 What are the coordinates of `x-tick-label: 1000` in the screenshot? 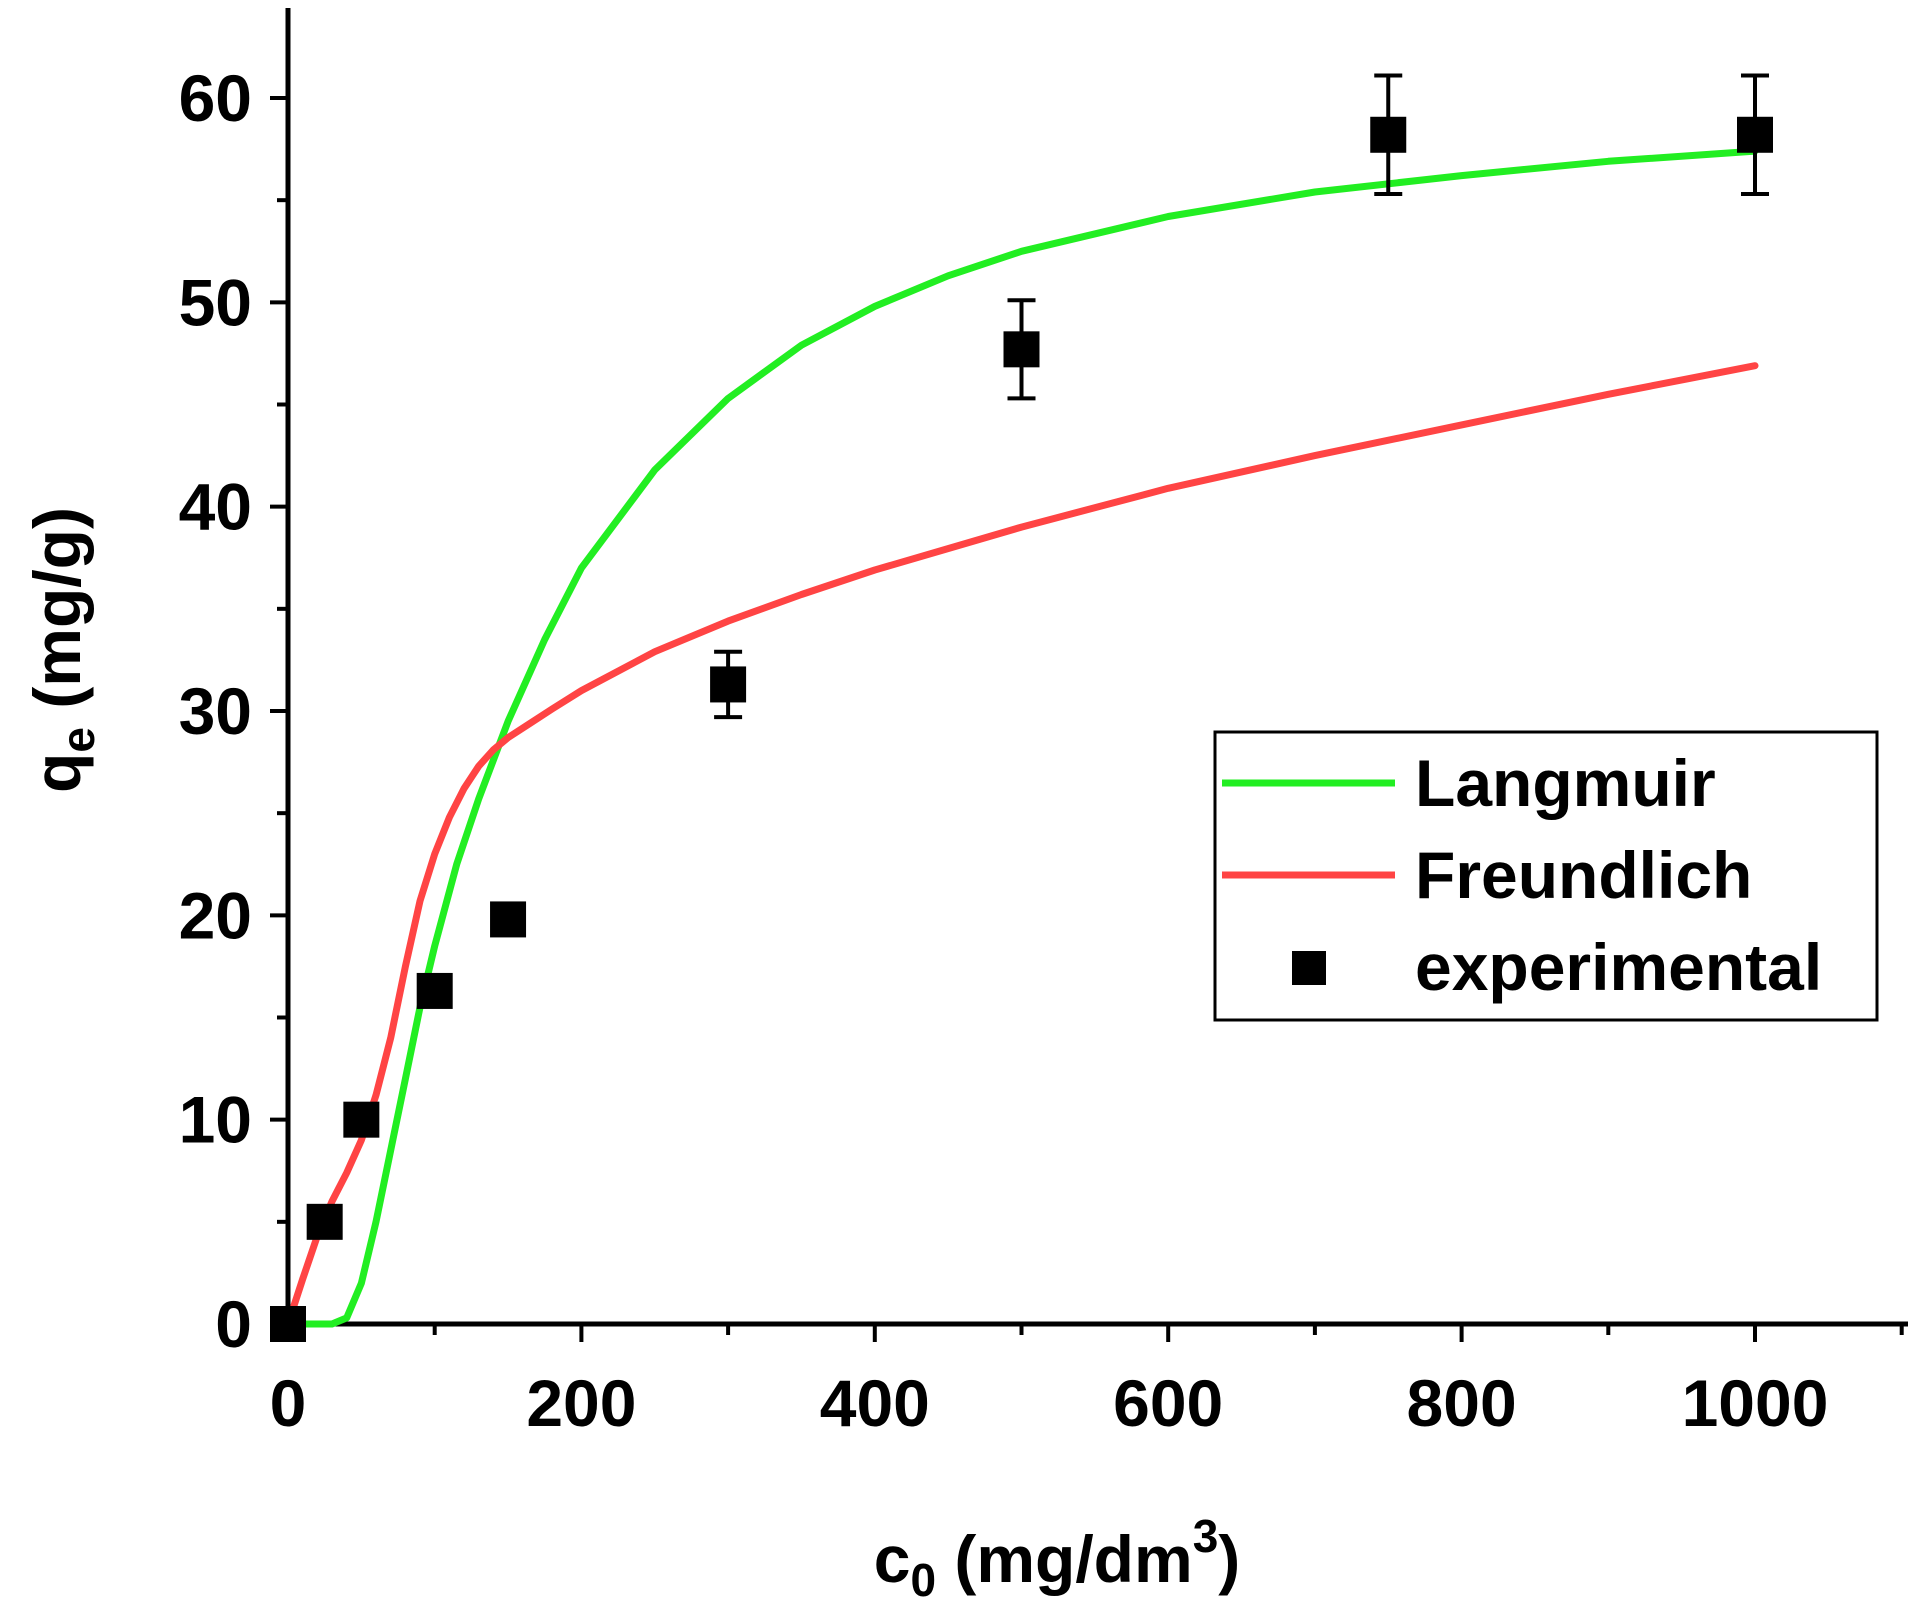 It's located at (1755, 1403).